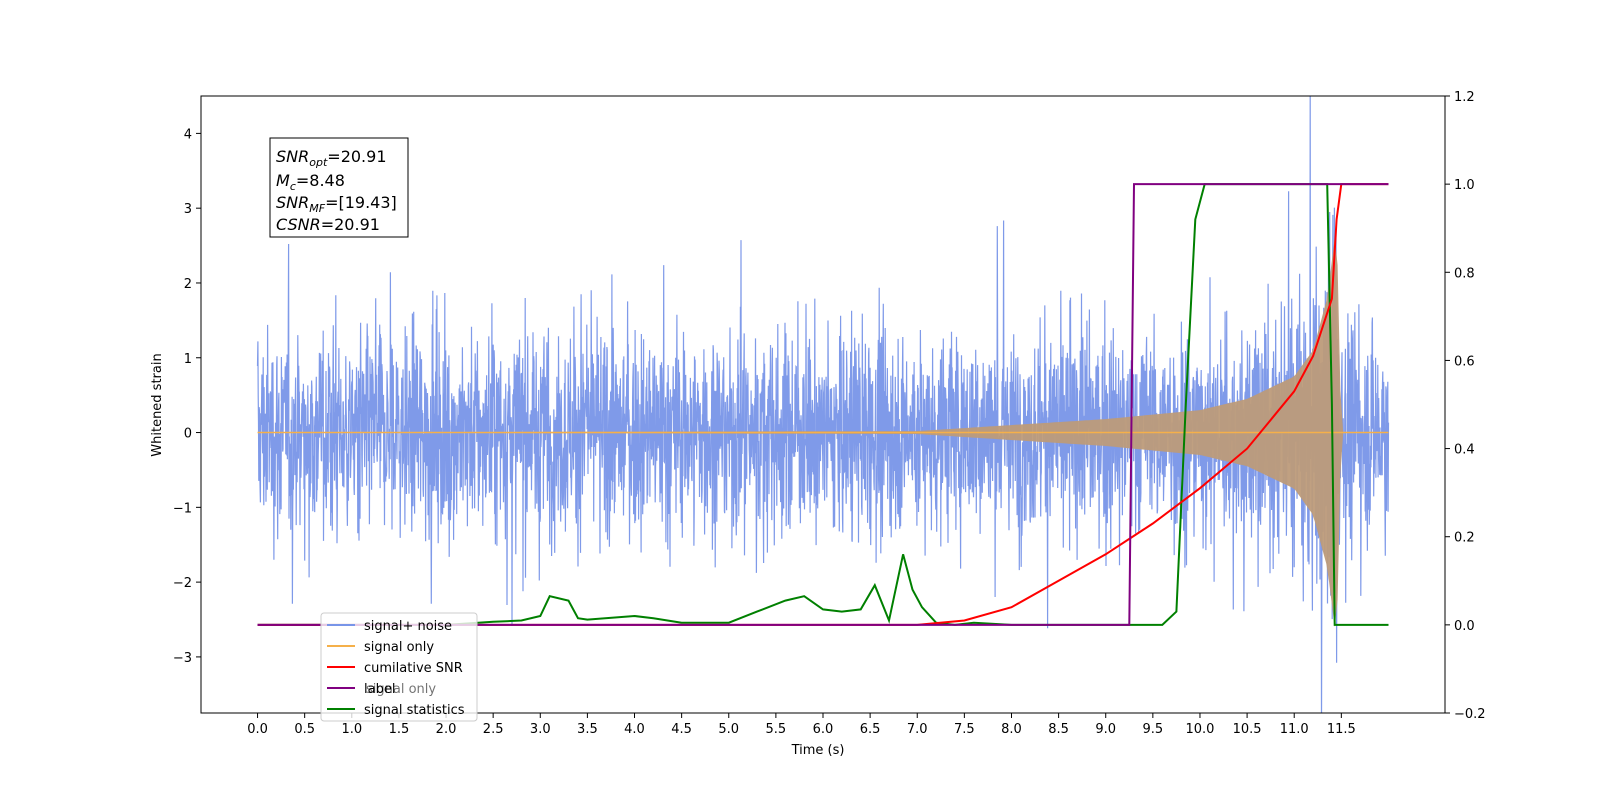  What do you see at coordinates (188, 284) in the screenshot?
I see `y-tick-label: 2` at bounding box center [188, 284].